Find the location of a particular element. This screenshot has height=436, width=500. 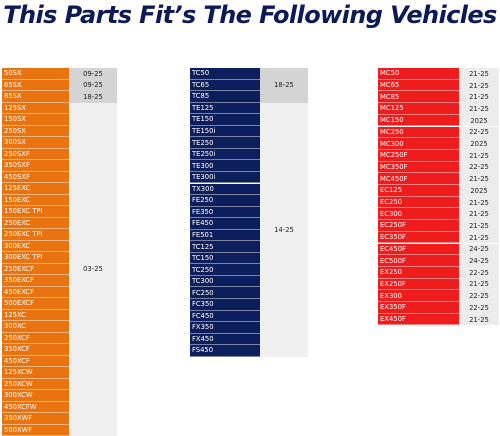

page-title: This Parts Fit’s The Following Vehicles is located at coordinates (250, 15).